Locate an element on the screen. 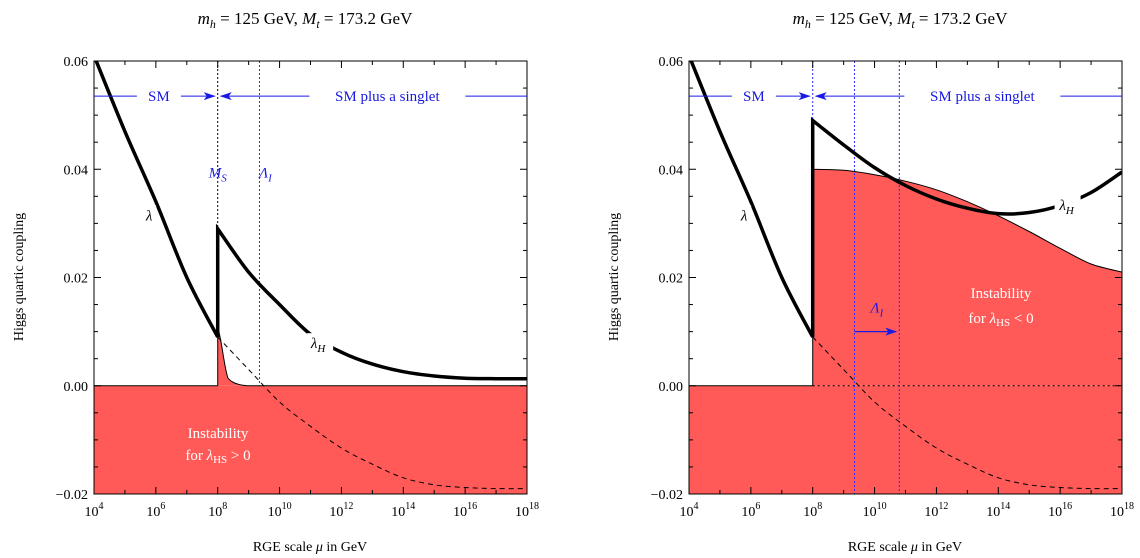 The width and height of the screenshot is (1140, 558). instability-label-line2: for λHS < 0 is located at coordinates (1000, 320).